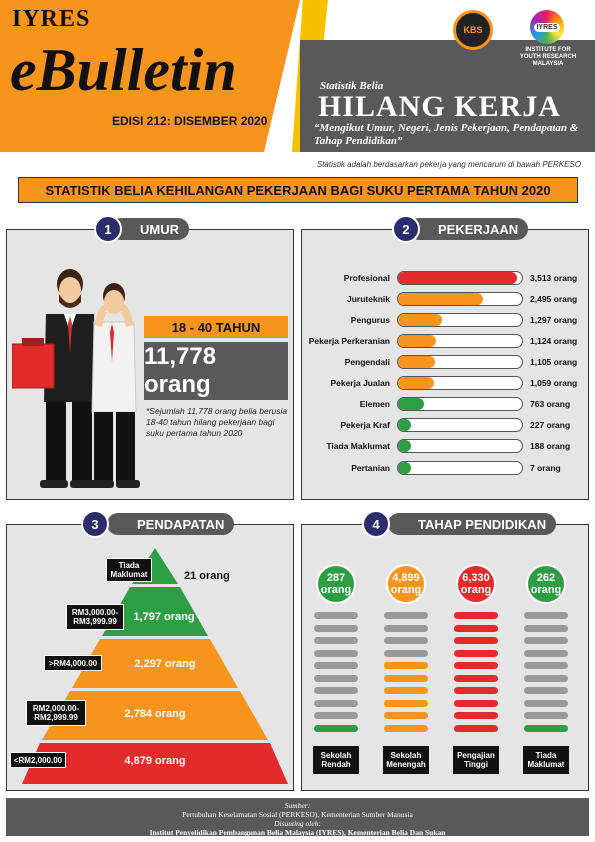 The height and width of the screenshot is (842, 595). Describe the element at coordinates (554, 383) in the screenshot. I see `job-value: 1,059 orang` at that location.